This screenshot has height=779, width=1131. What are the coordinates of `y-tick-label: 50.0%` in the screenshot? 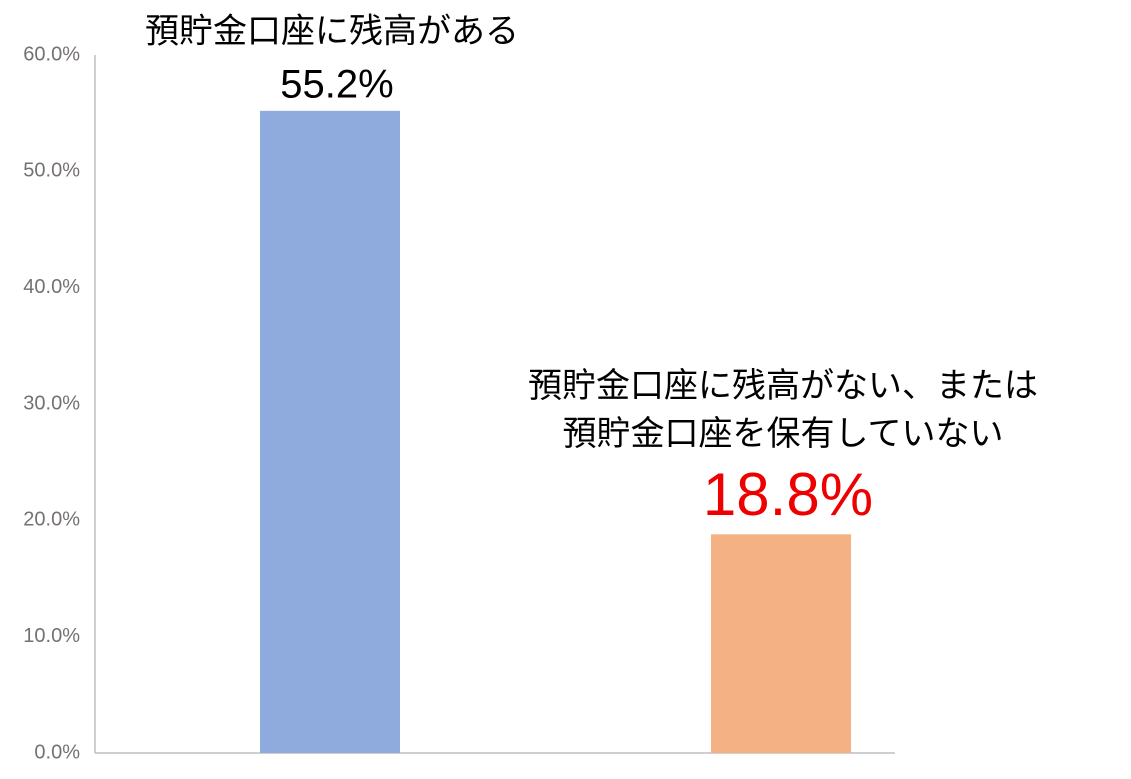 It's located at (51, 171).